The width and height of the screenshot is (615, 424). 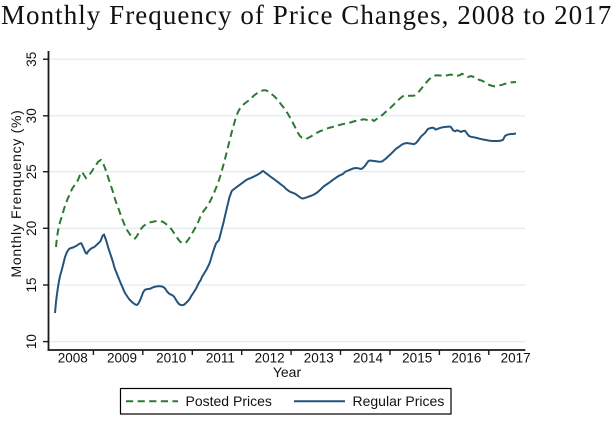 I want to click on svg-text: 2016, so click(x=466, y=358).